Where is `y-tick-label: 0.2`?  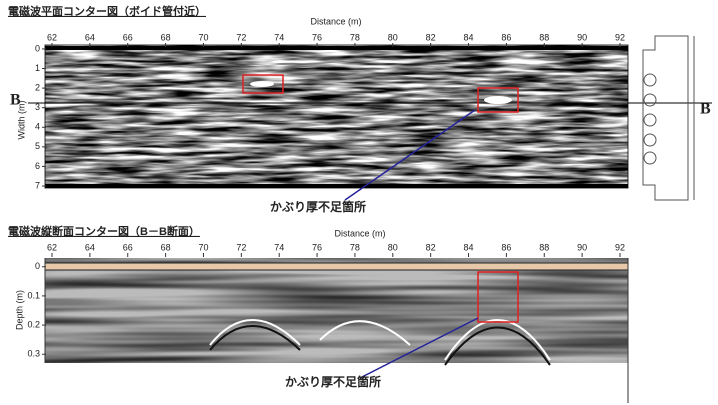
y-tick-label: 0.2 is located at coordinates (33, 324).